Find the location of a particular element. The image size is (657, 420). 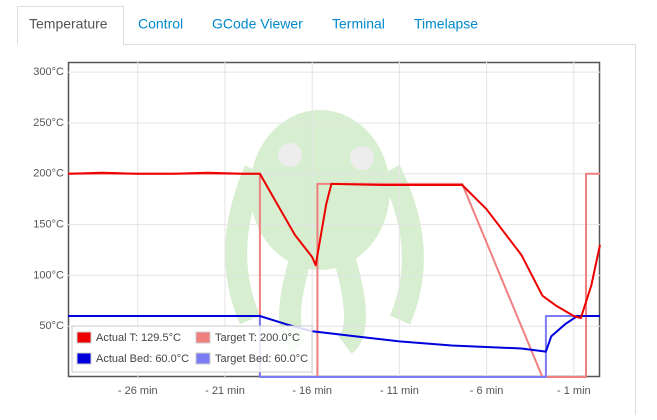

legend-box is located at coordinates (192, 349).